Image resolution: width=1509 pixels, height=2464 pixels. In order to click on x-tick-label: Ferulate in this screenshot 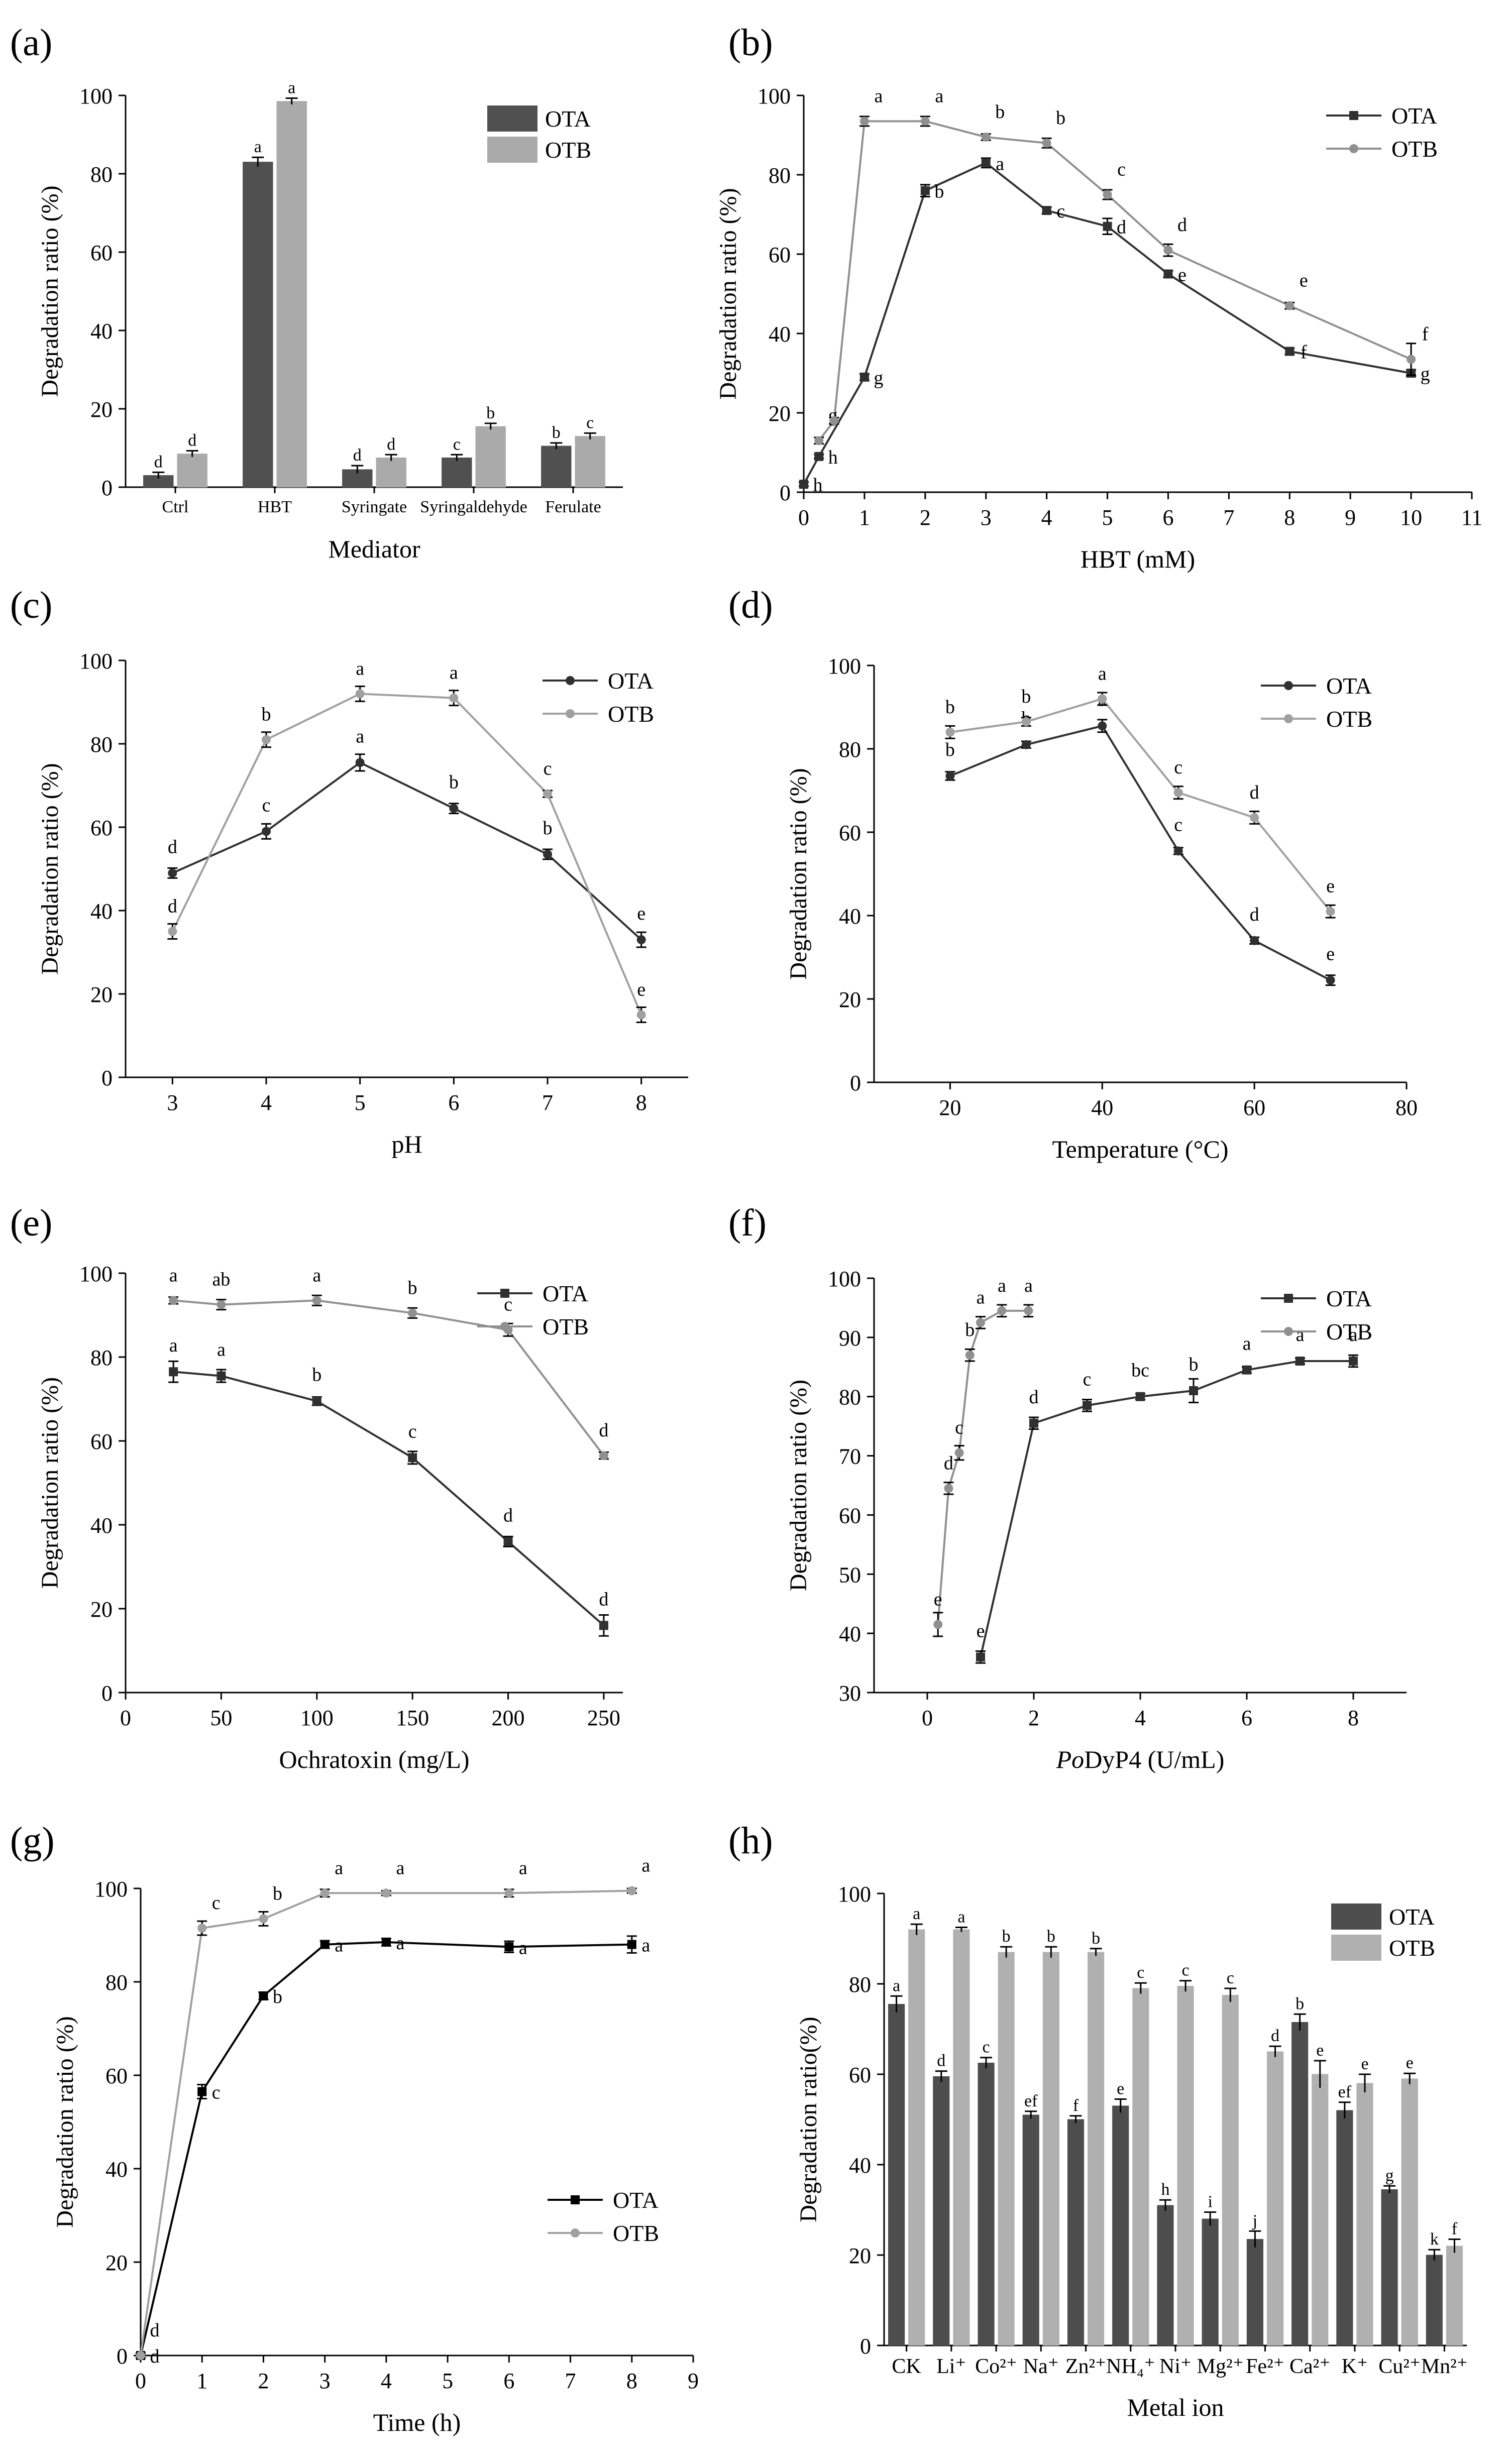, I will do `click(573, 507)`.